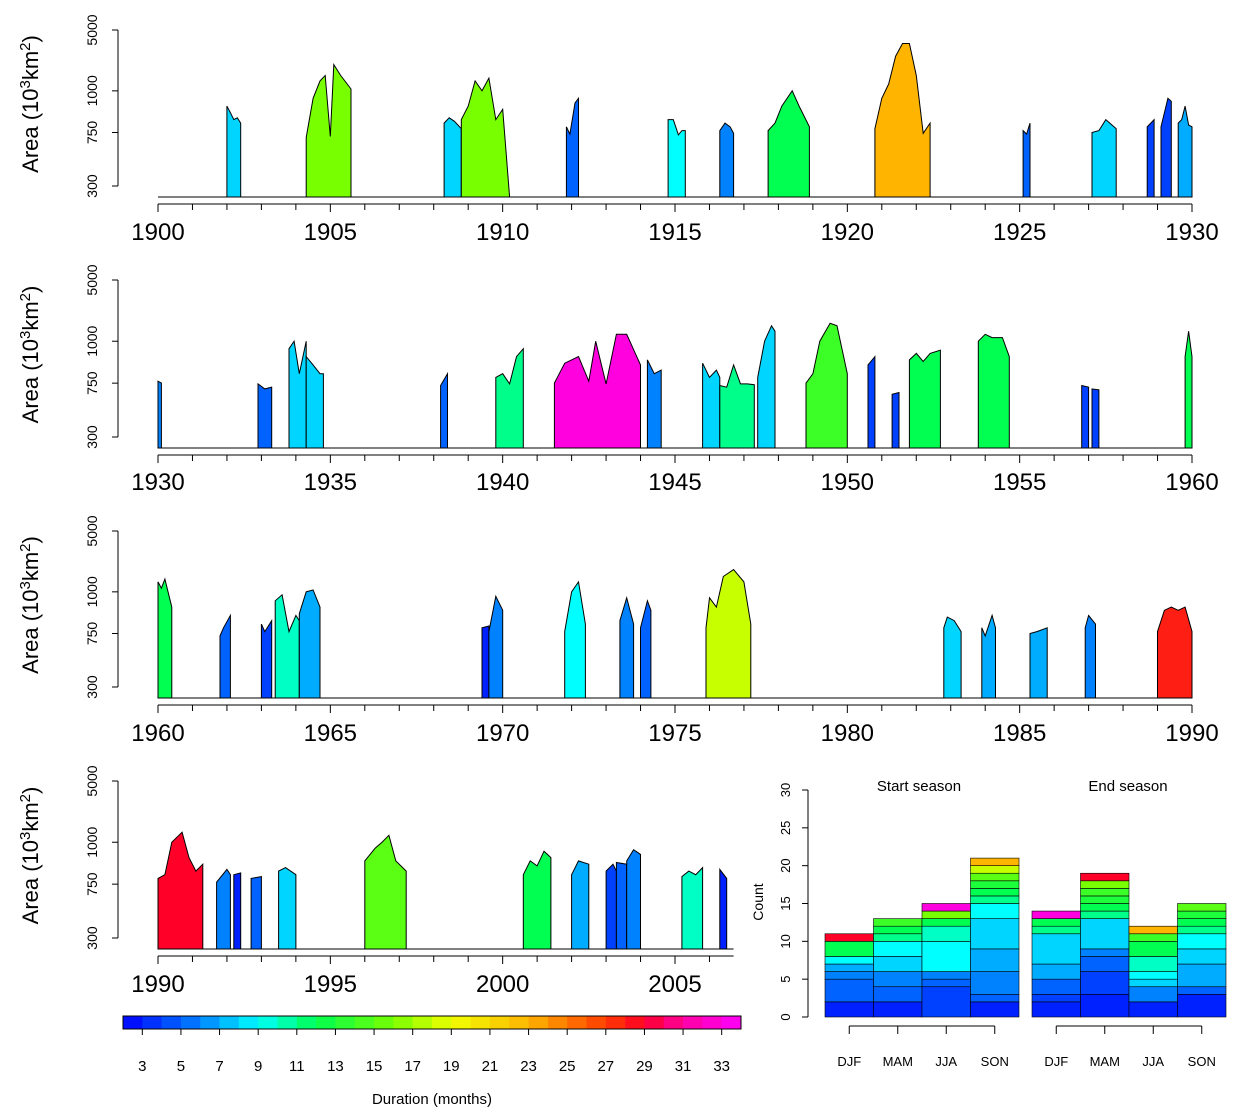  What do you see at coordinates (490, 1066) in the screenshot?
I see `colorbar-tick-label: 21` at bounding box center [490, 1066].